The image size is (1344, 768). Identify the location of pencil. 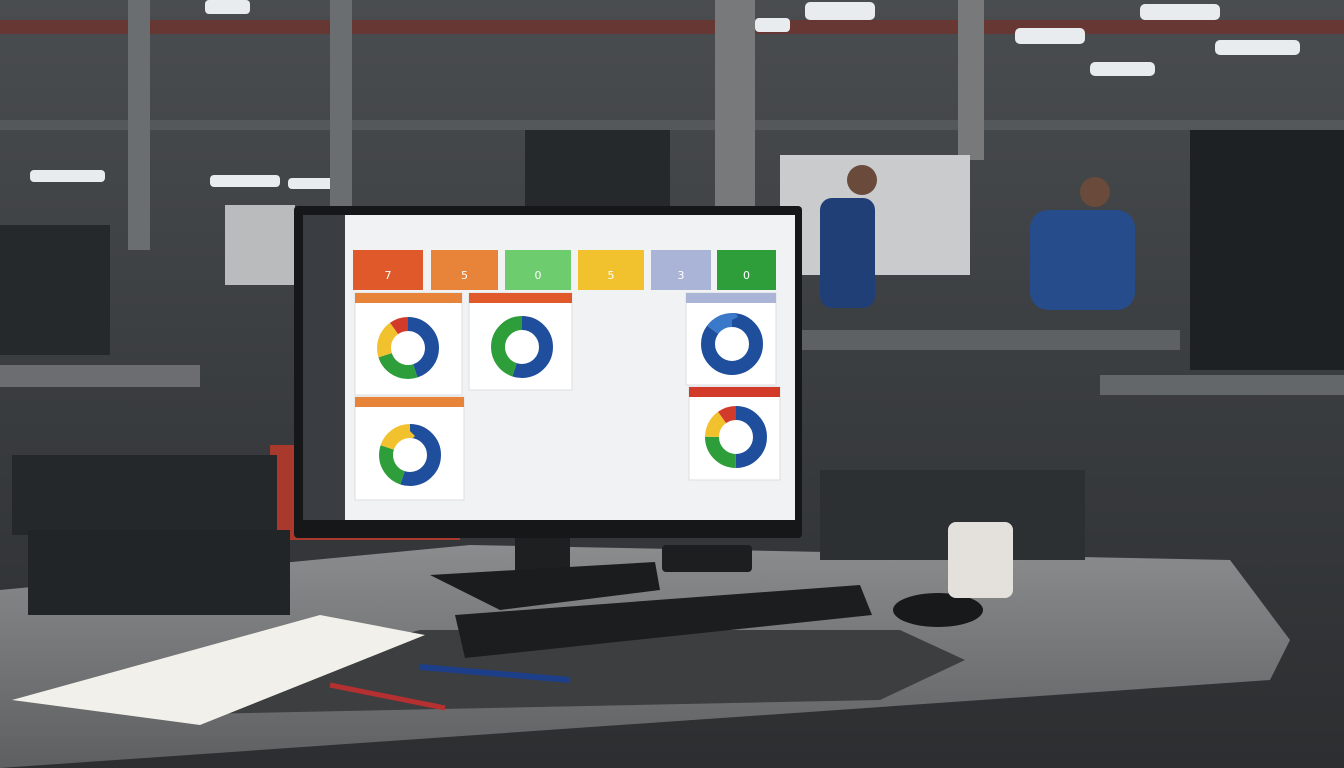
(387, 696).